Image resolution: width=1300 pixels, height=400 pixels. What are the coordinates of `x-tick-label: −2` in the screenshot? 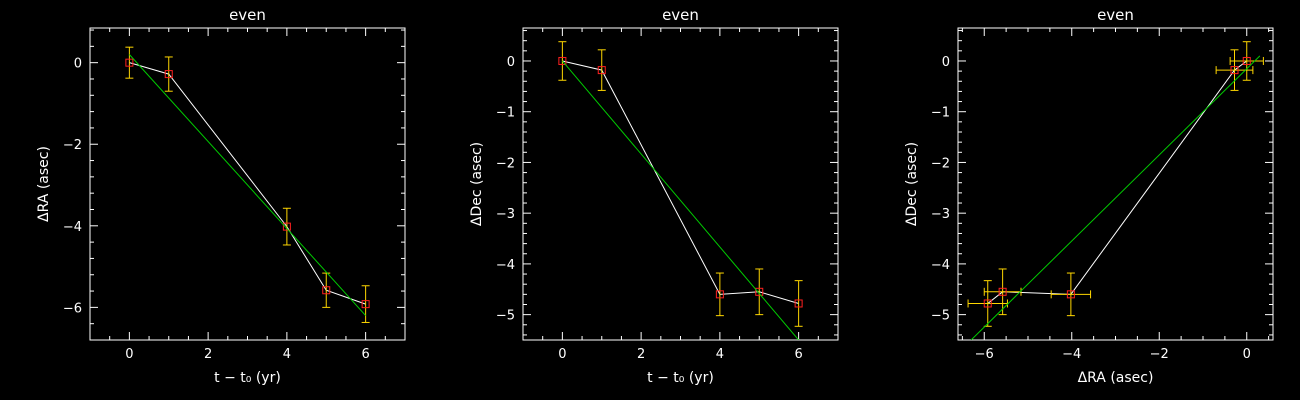 It's located at (1159, 354).